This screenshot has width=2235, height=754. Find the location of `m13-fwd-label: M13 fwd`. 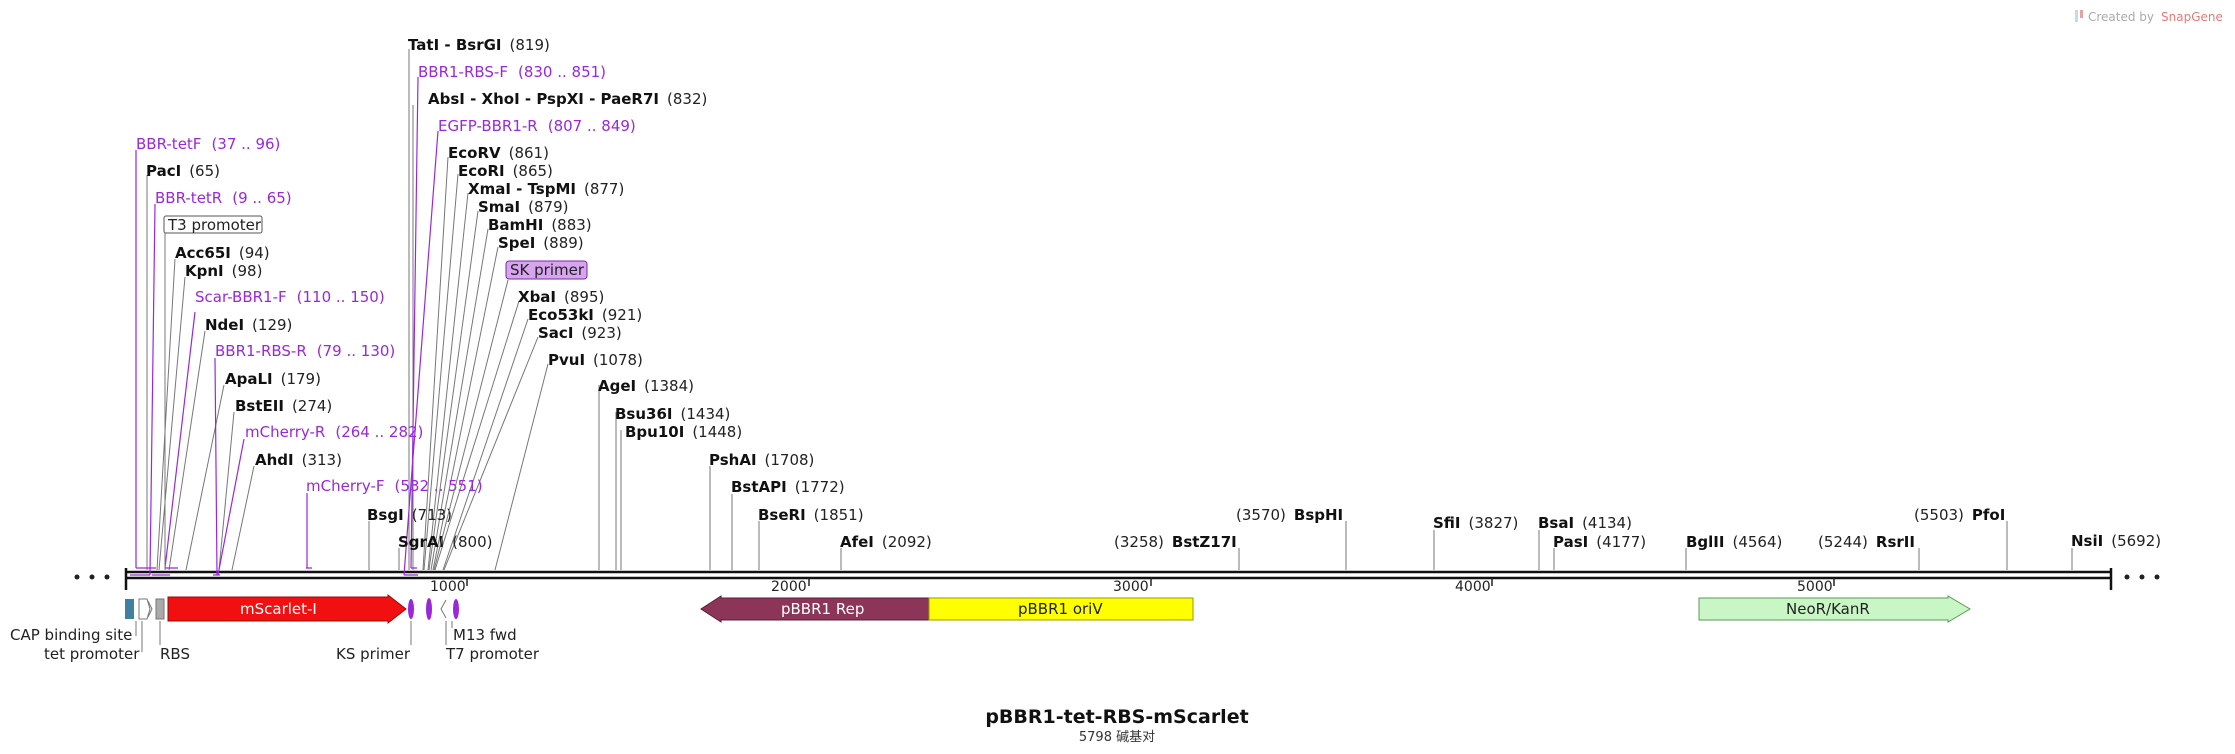

m13-fwd-label: M13 fwd is located at coordinates (485, 635).